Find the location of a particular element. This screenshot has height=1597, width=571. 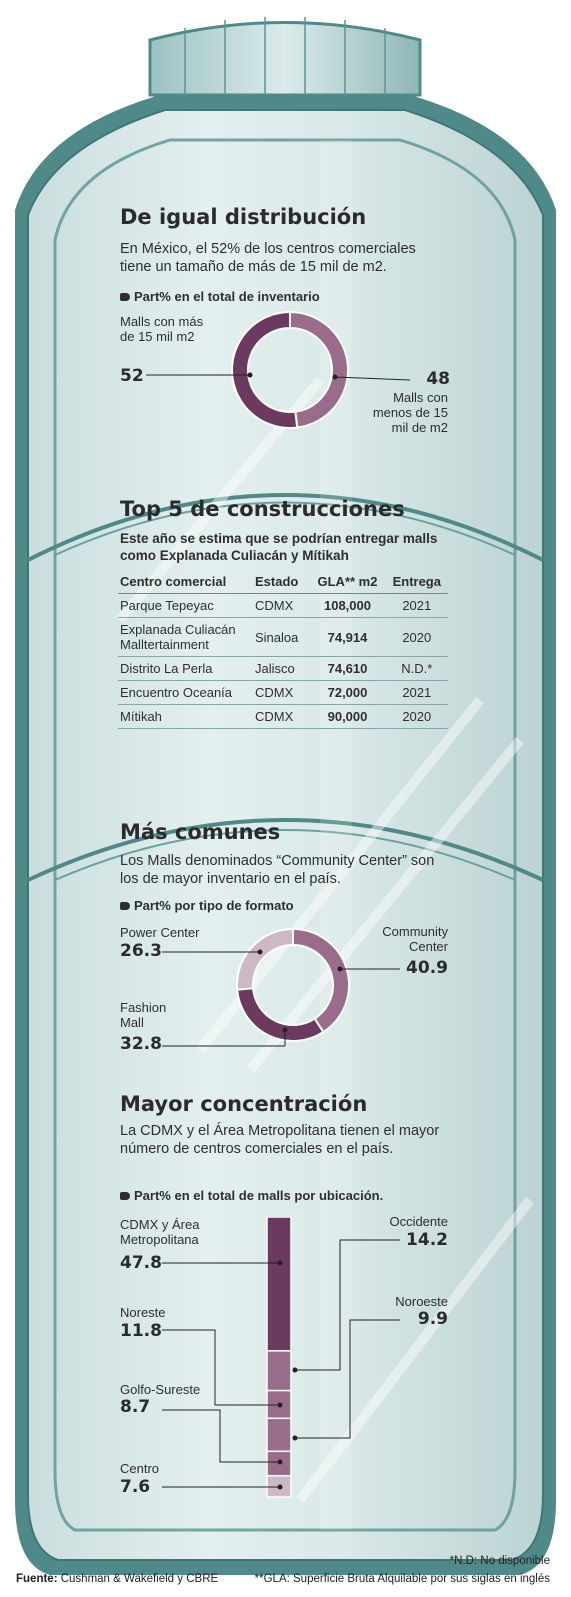

table-header-row: Centro comercial Estado GLA** m2 Entrega is located at coordinates (283, 581).